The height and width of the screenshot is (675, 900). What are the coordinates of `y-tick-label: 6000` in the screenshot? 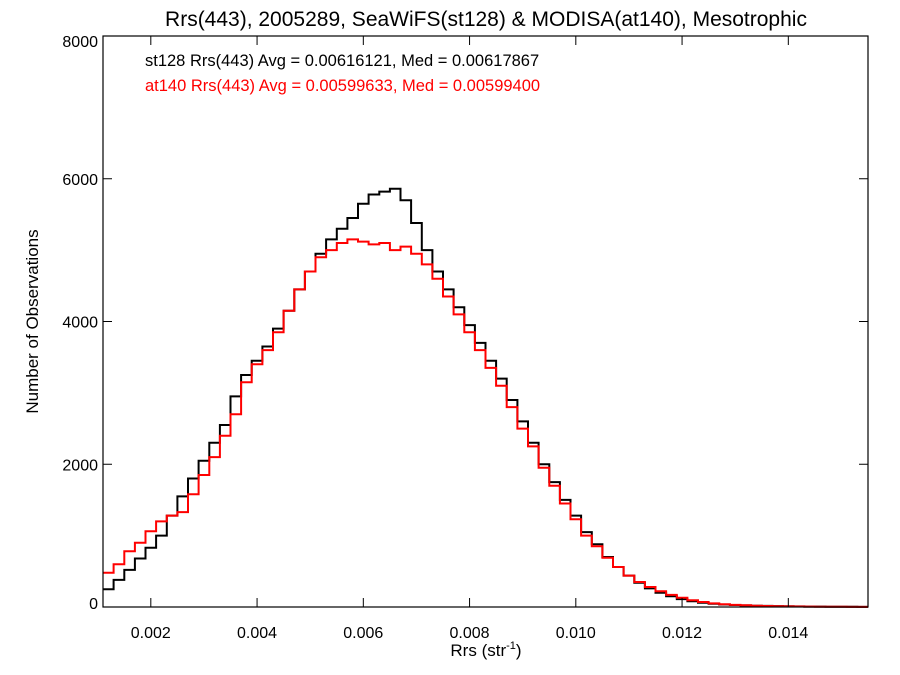 It's located at (80, 180).